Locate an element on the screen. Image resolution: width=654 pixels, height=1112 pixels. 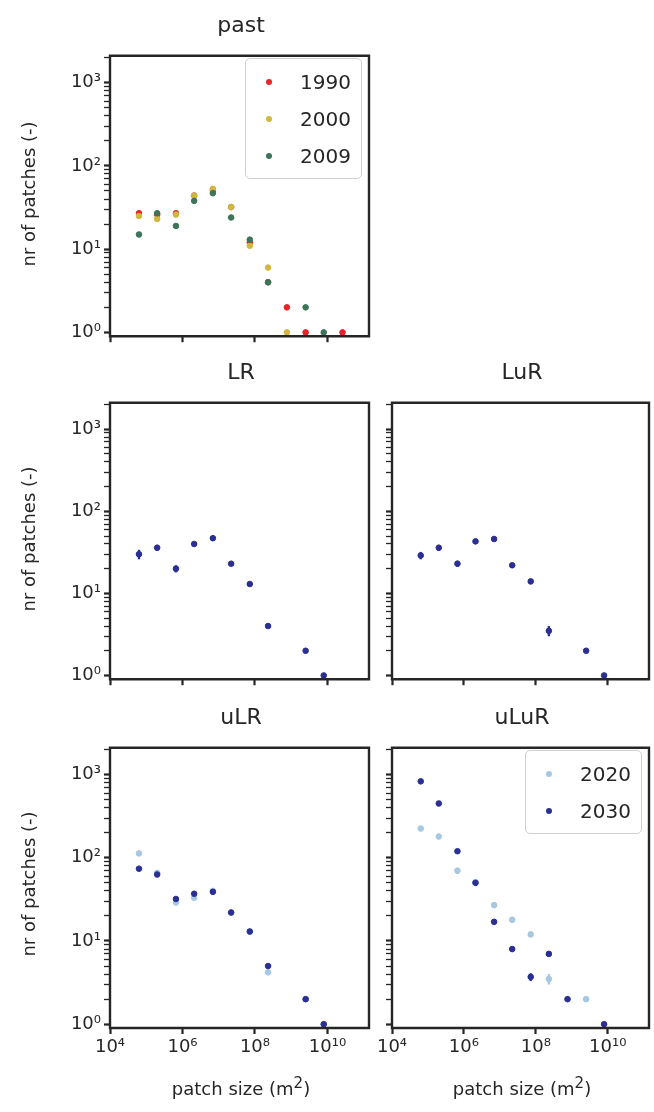
legend-label: 2020 is located at coordinates (605, 773).